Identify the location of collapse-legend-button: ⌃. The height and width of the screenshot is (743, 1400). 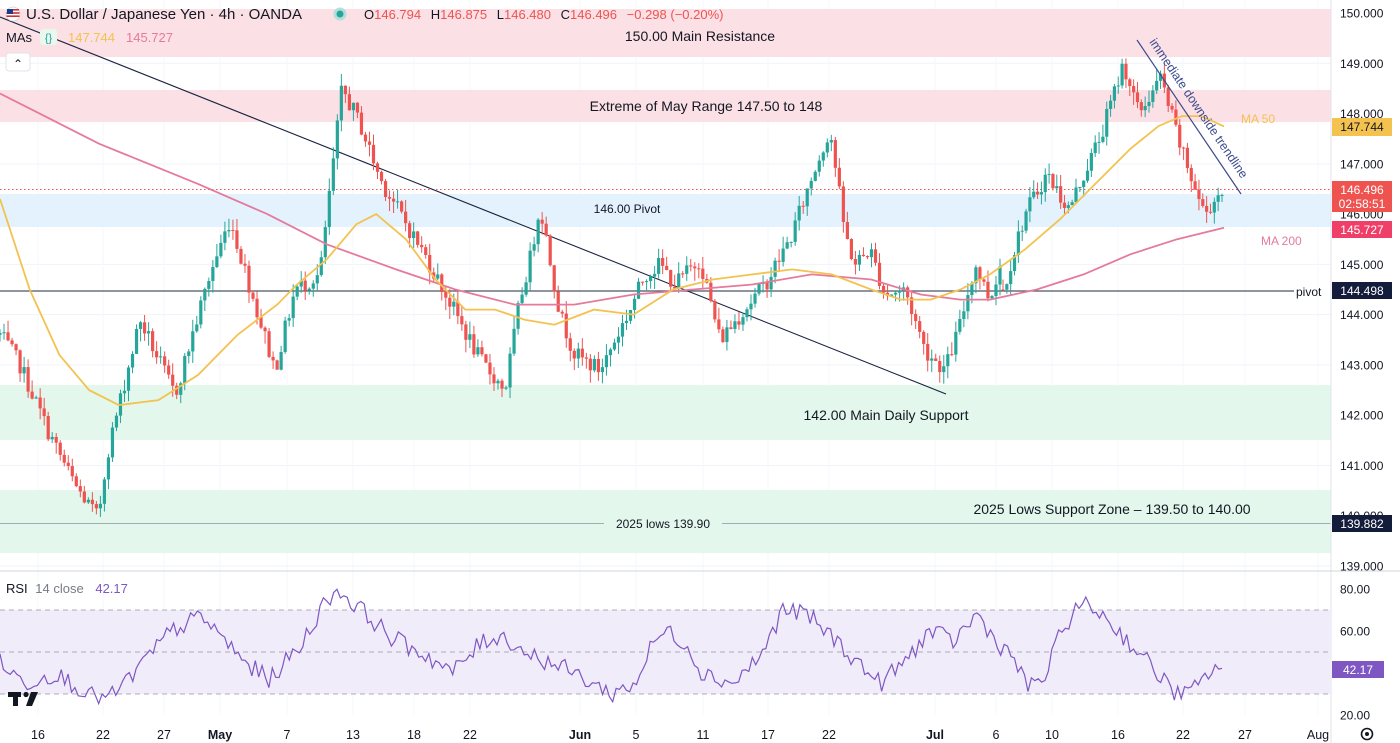
(18, 62).